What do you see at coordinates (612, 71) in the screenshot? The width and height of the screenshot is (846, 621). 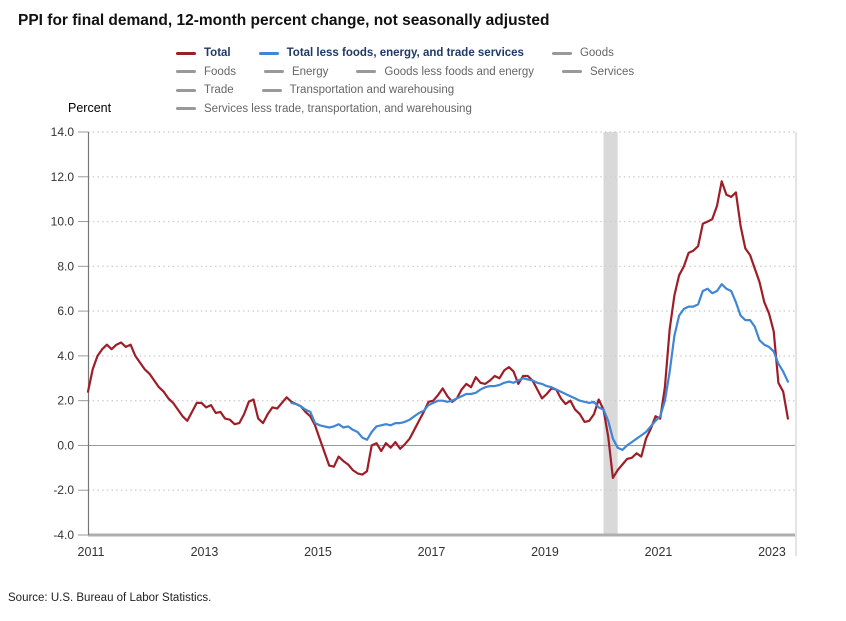 I see `legend-item-label: Services` at bounding box center [612, 71].